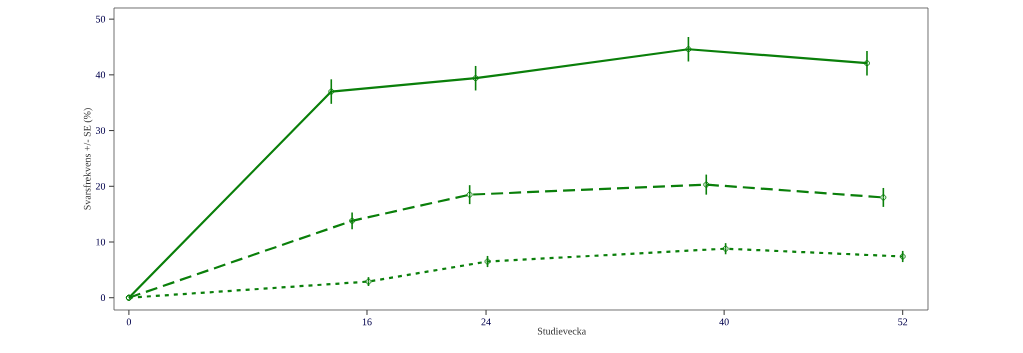 The width and height of the screenshot is (1023, 353). Describe the element at coordinates (903, 322) in the screenshot. I see `x-tick-label: 52` at that location.